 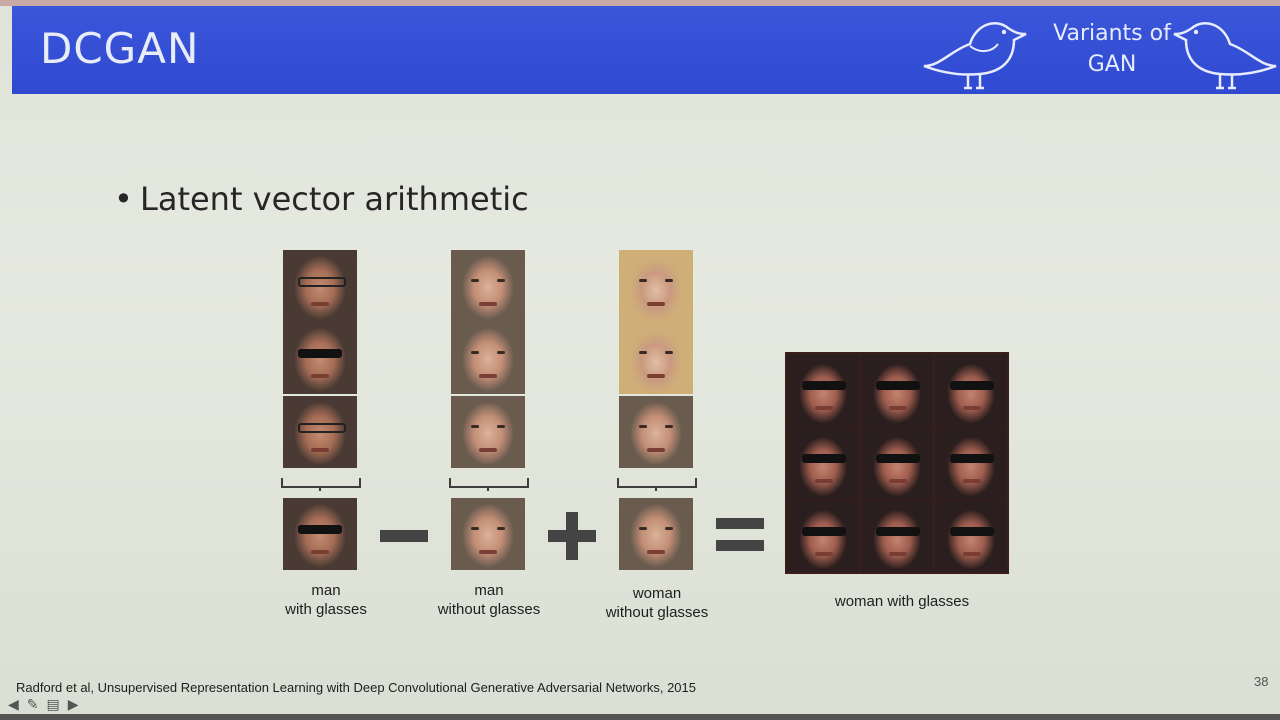 I want to click on label-line-1: woman, so click(x=657, y=593).